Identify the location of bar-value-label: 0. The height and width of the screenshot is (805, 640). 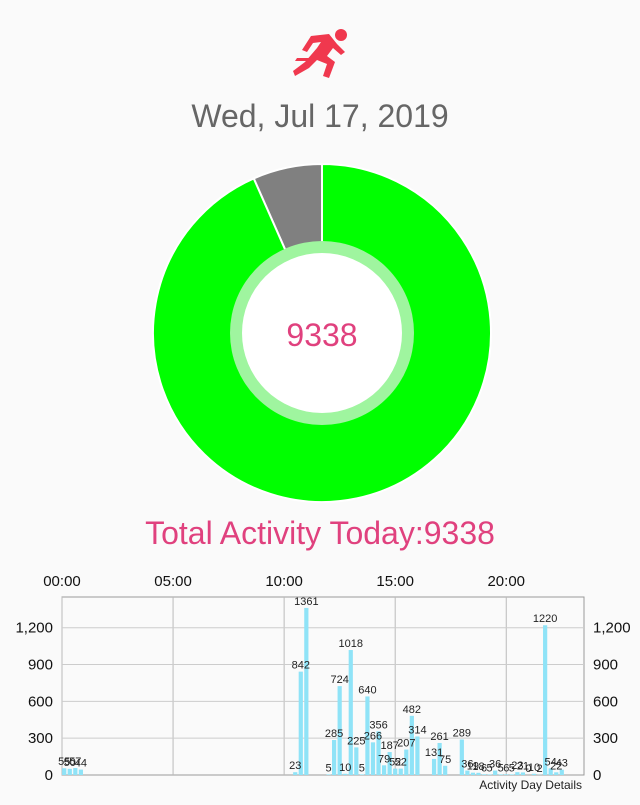
(528, 769).